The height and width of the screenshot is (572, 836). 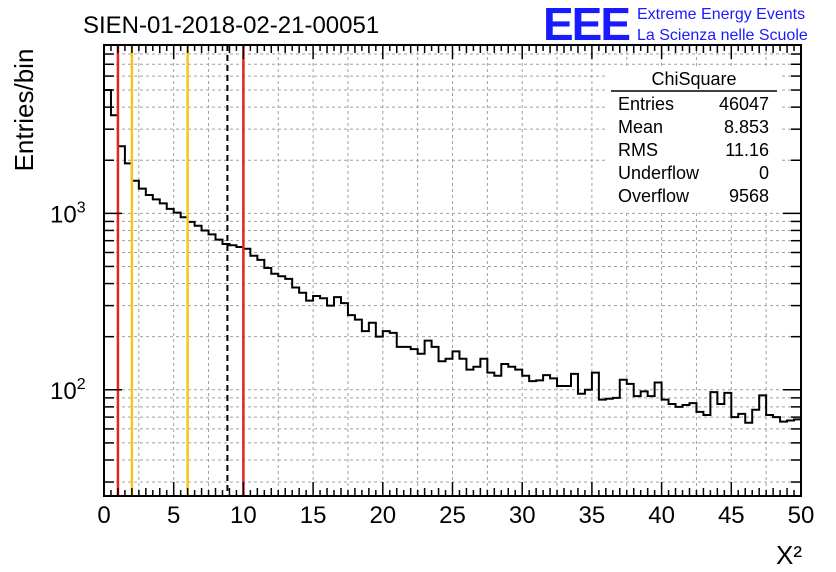 What do you see at coordinates (749, 196) in the screenshot?
I see `stats-row-value: 9568` at bounding box center [749, 196].